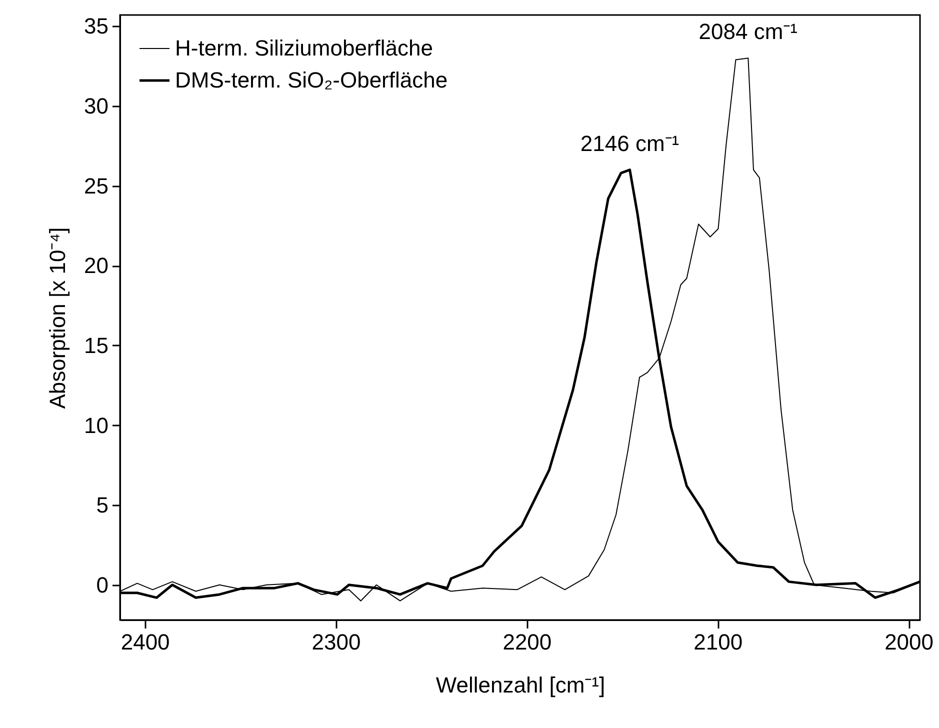 The image size is (939, 728). I want to click on legend-label: DMS-term. SiO₂-Oberfläche, so click(311, 80).